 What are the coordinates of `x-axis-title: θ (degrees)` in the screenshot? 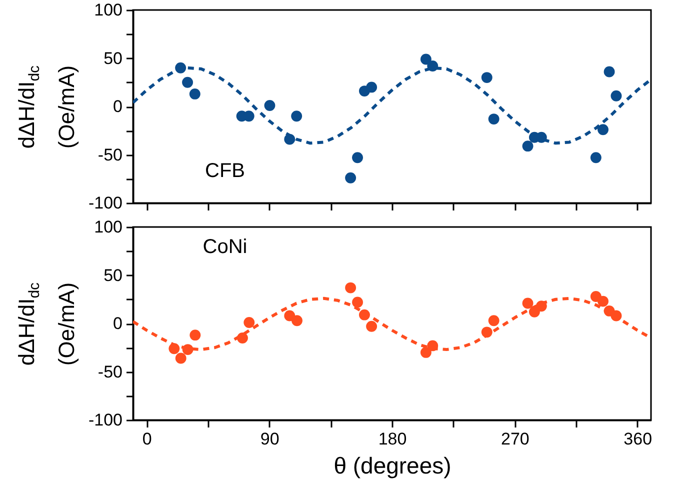 It's located at (393, 465).